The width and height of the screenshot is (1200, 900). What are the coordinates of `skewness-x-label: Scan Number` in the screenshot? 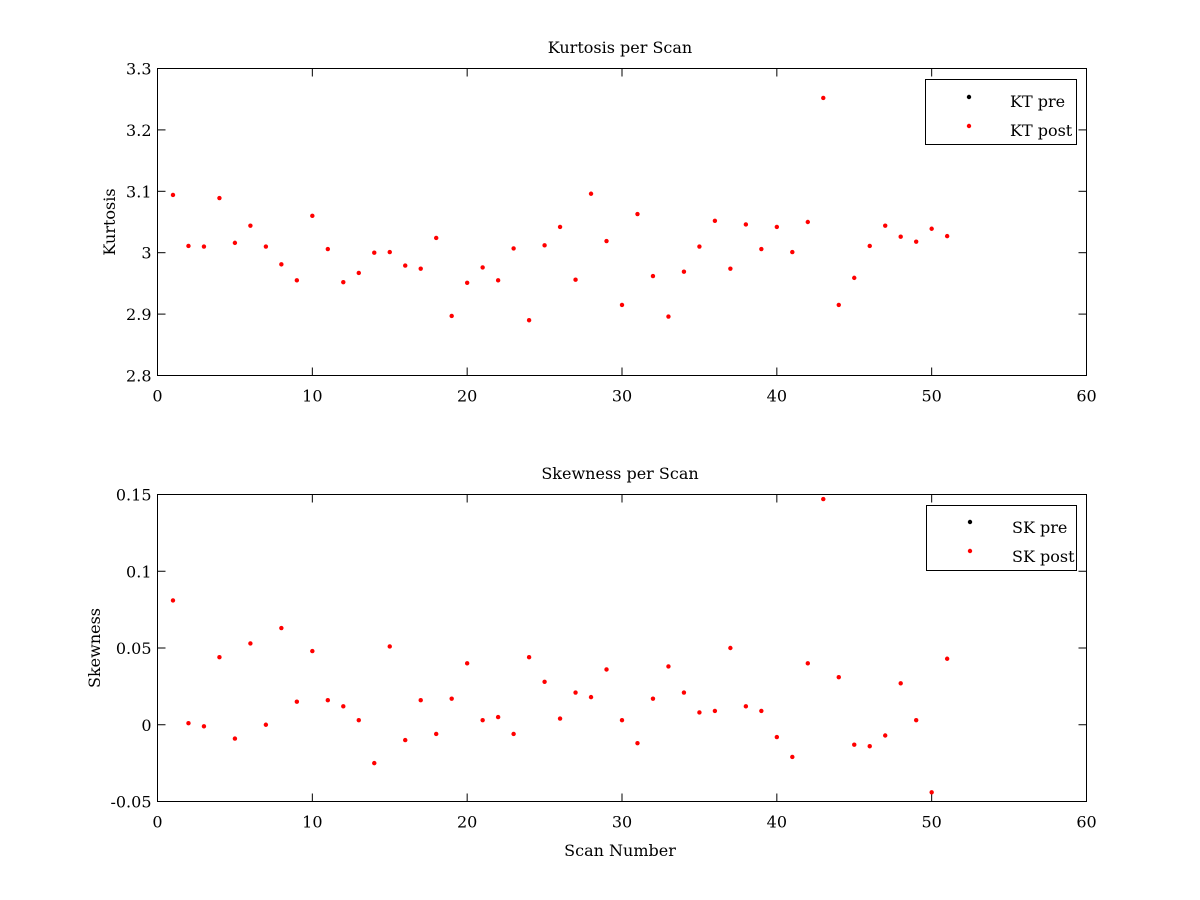 It's located at (620, 850).